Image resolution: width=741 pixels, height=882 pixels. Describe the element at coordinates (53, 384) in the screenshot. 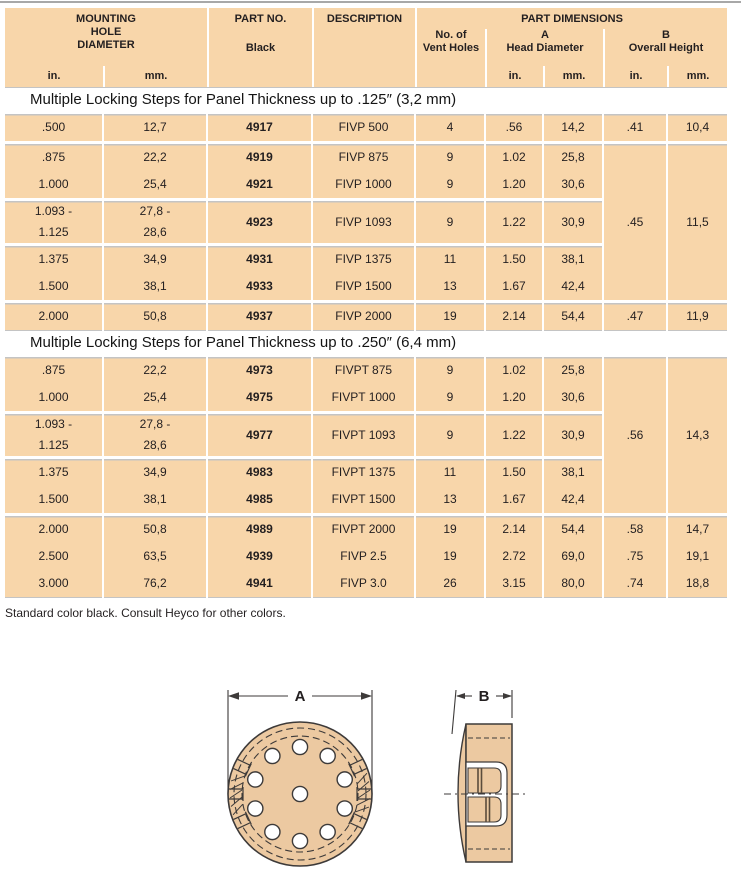

I see `cell-lines: .875 1.000` at that location.